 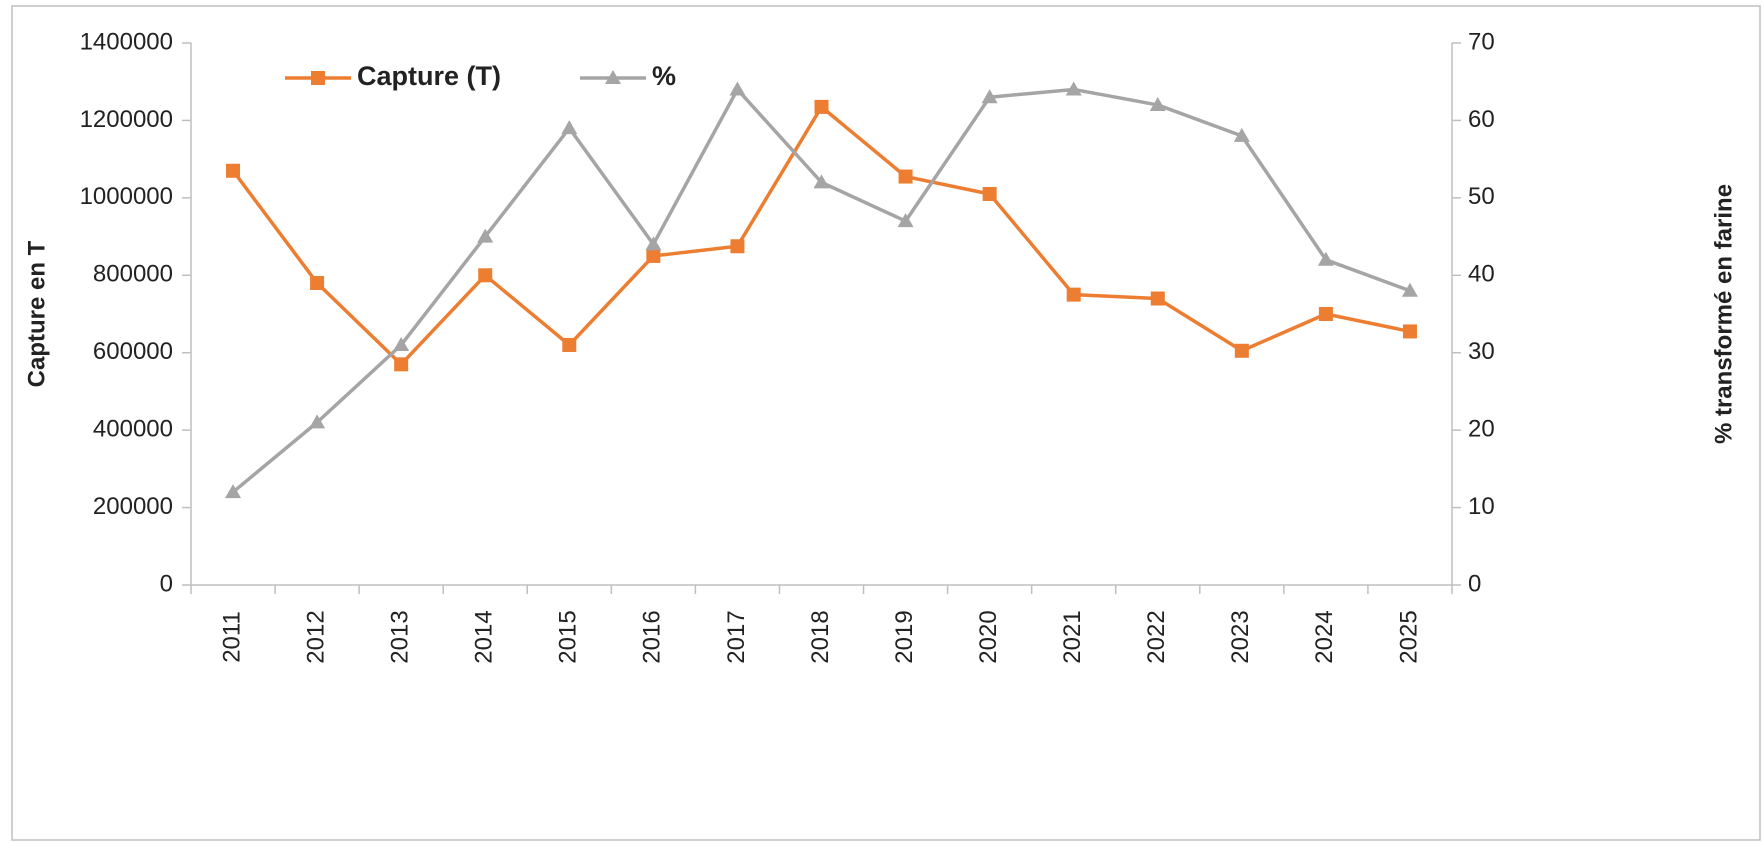 What do you see at coordinates (133, 351) in the screenshot?
I see `y-tick-label: 600000` at bounding box center [133, 351].